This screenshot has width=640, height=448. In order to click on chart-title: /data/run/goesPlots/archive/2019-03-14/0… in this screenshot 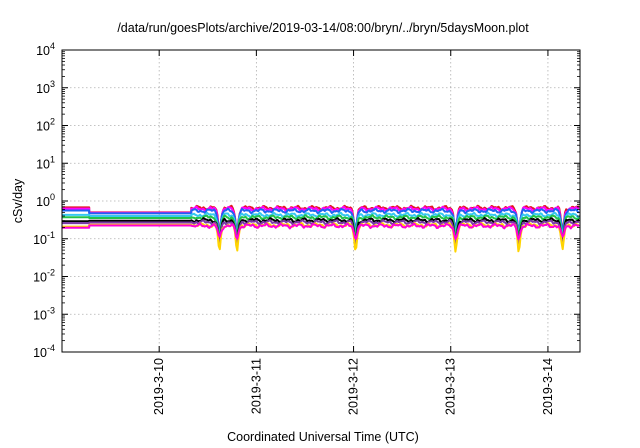, I will do `click(323, 28)`.